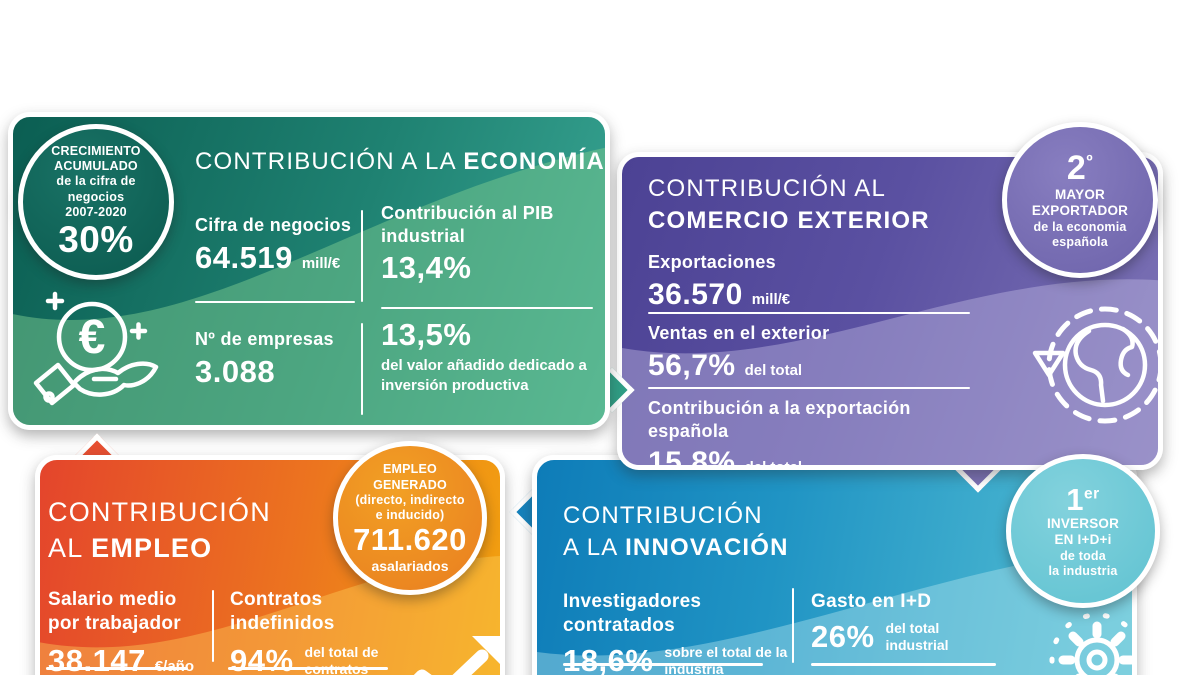 The height and width of the screenshot is (675, 1200). What do you see at coordinates (738, 352) in the screenshot?
I see `stat-ventas-exterior: Ventas en el exterior 56,7% del total` at bounding box center [738, 352].